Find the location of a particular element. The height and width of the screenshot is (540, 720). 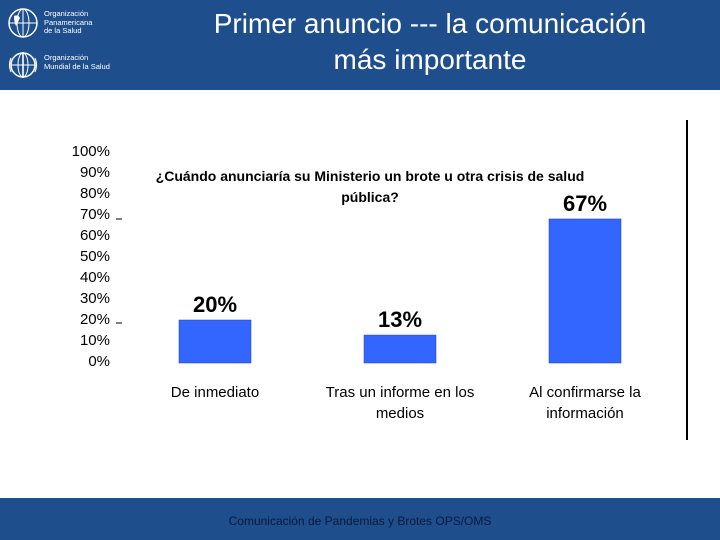

y-axis-ticks: 100% 90% 80% 70% 60% 50% 40% 30% 20% 10% 0% is located at coordinates (97, 256).